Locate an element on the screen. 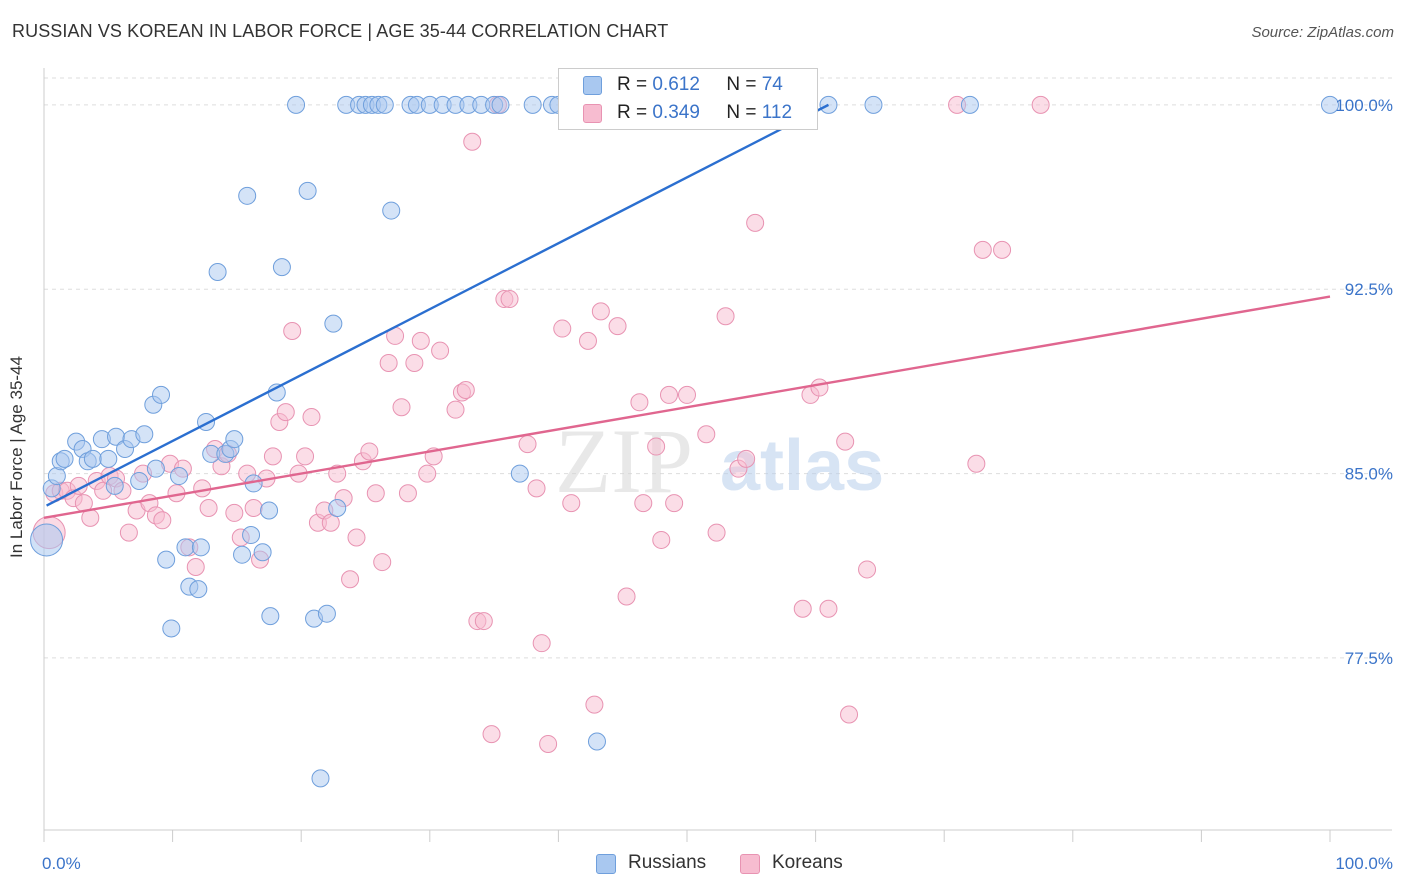  legend-r-label: R = is located at coordinates (632, 112).